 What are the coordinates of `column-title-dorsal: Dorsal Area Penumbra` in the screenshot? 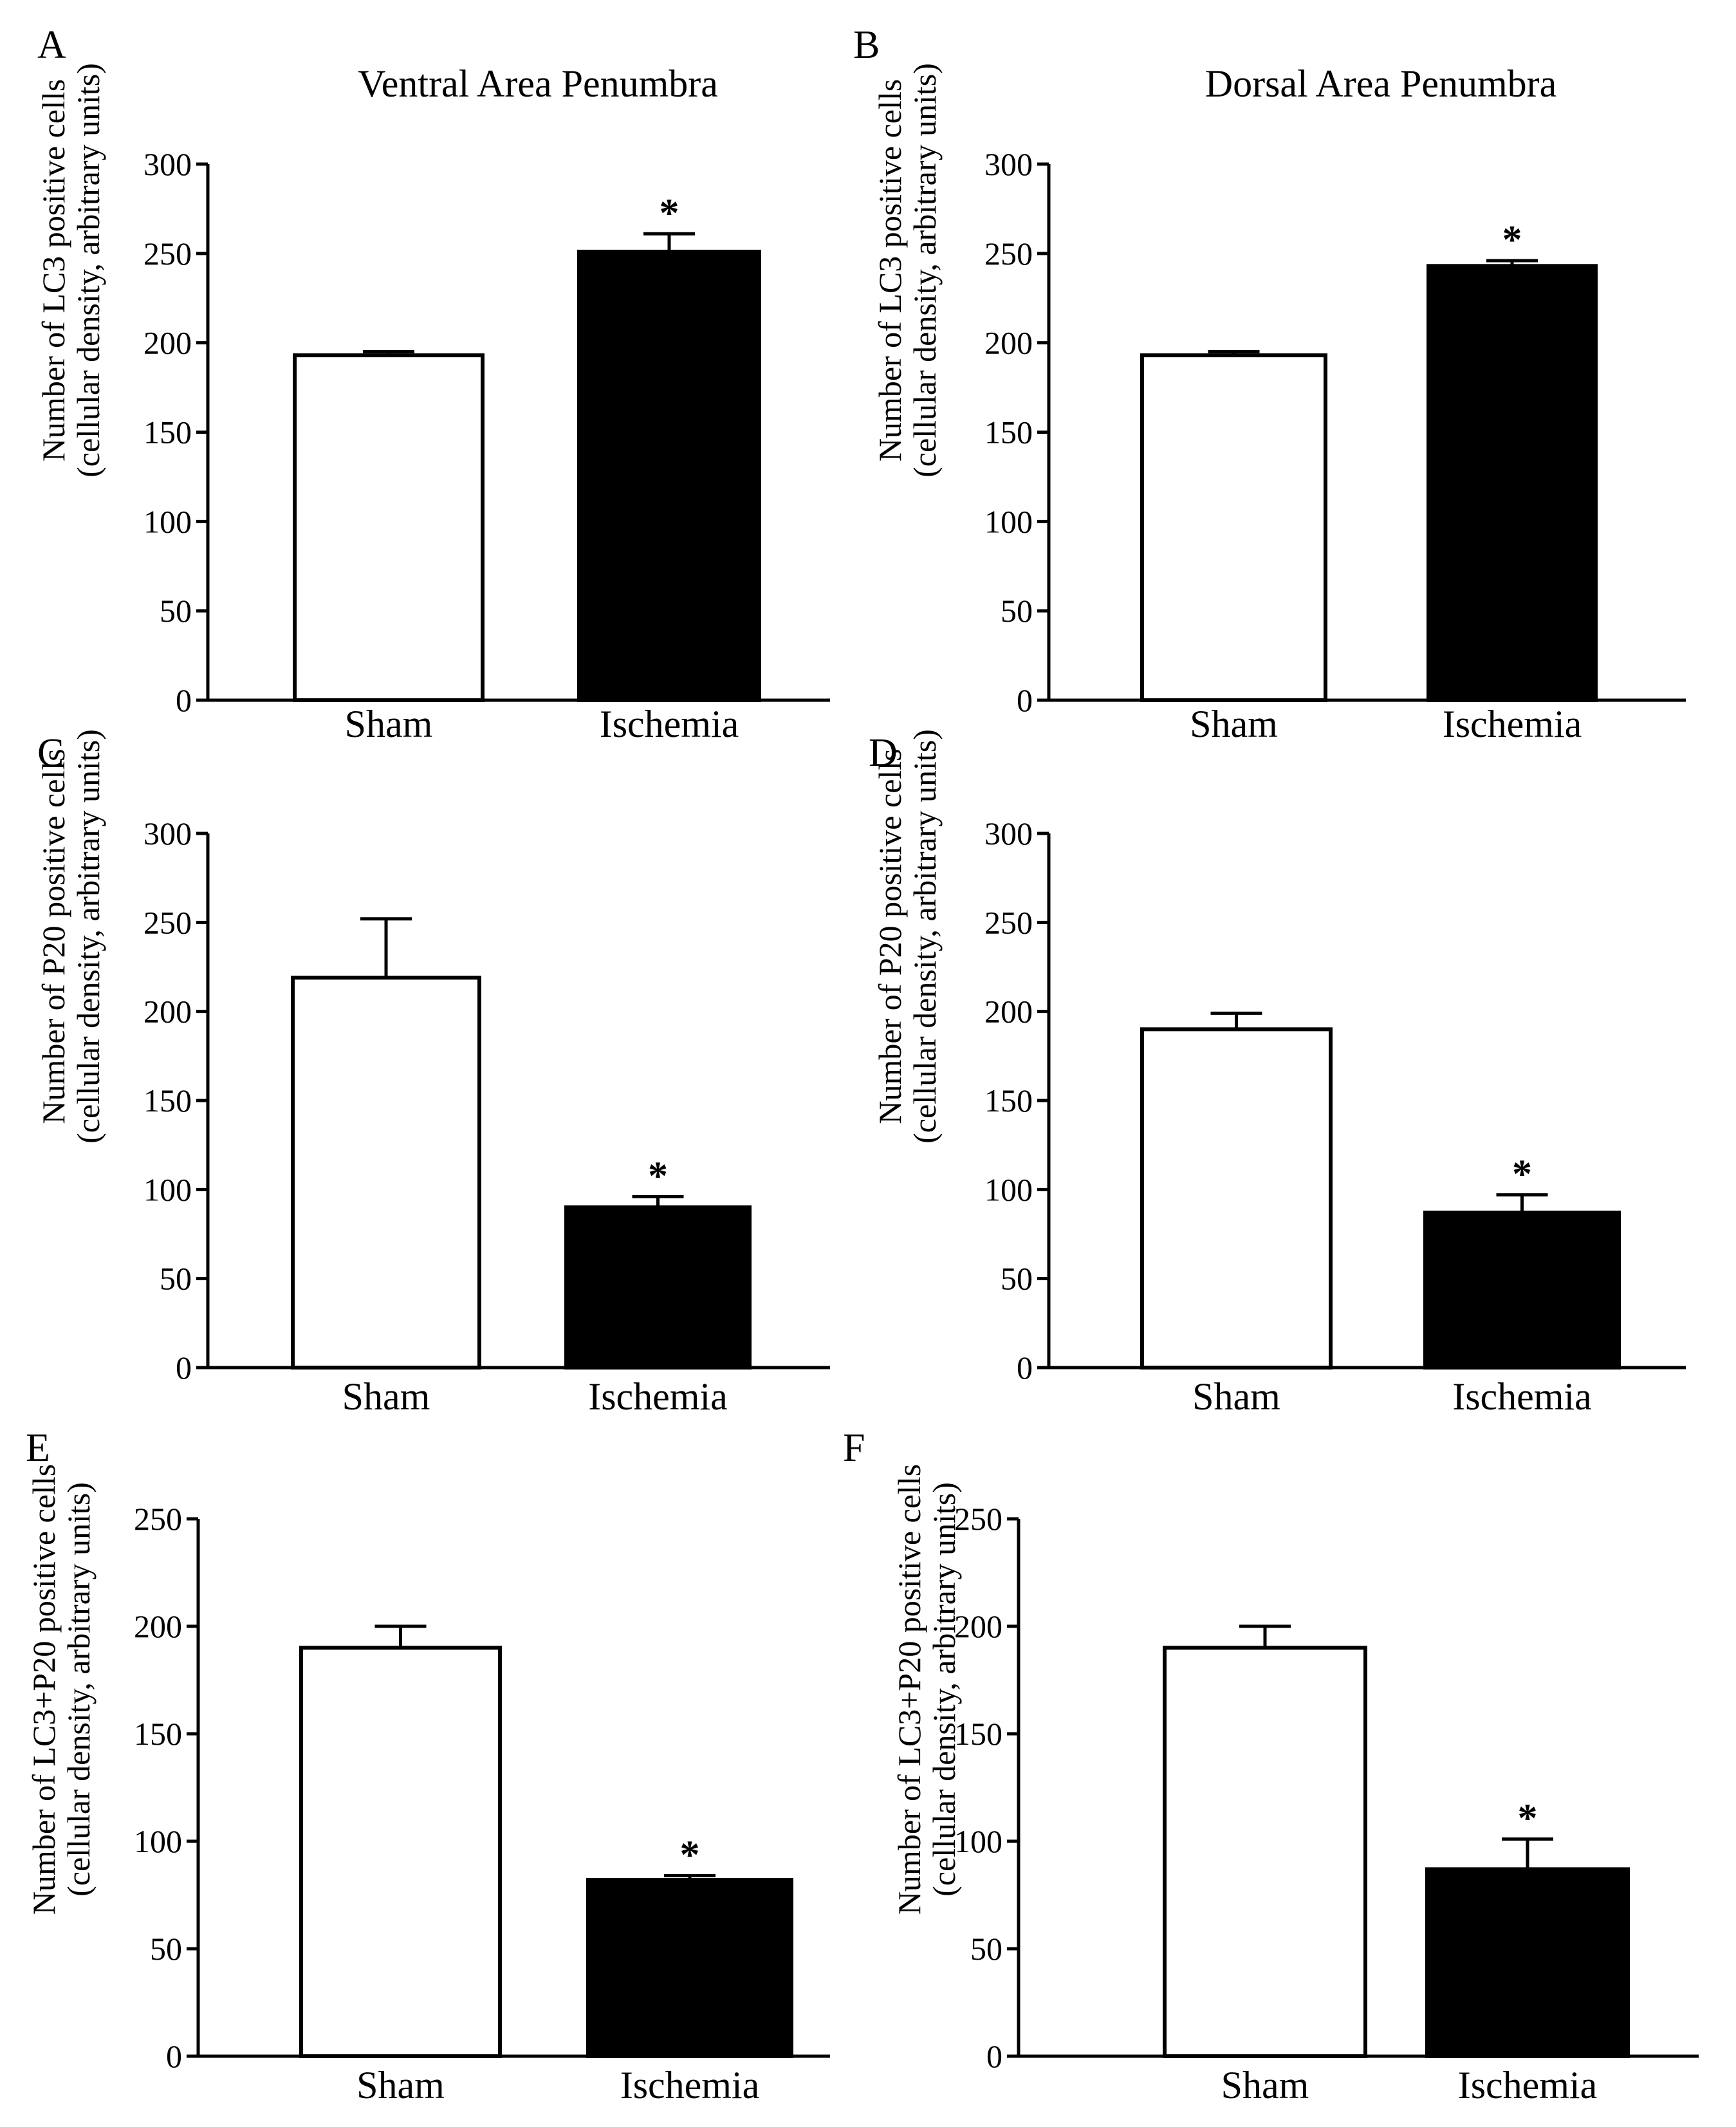 It's located at (1381, 83).